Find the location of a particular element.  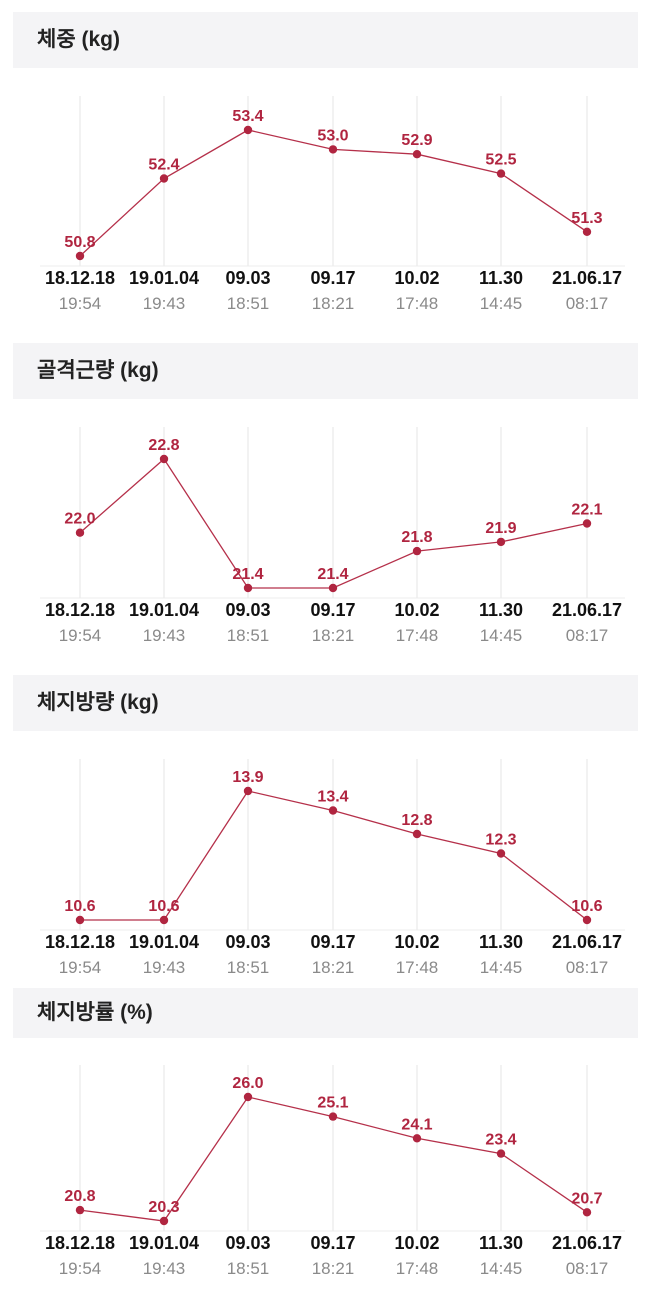

data-label: 12.8 is located at coordinates (416, 820).